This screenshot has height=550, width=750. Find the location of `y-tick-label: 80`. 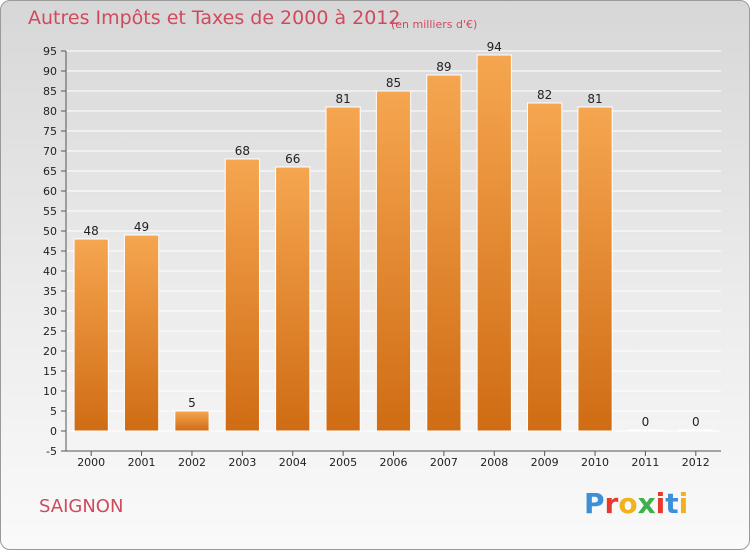

y-tick-label: 80 is located at coordinates (50, 111).